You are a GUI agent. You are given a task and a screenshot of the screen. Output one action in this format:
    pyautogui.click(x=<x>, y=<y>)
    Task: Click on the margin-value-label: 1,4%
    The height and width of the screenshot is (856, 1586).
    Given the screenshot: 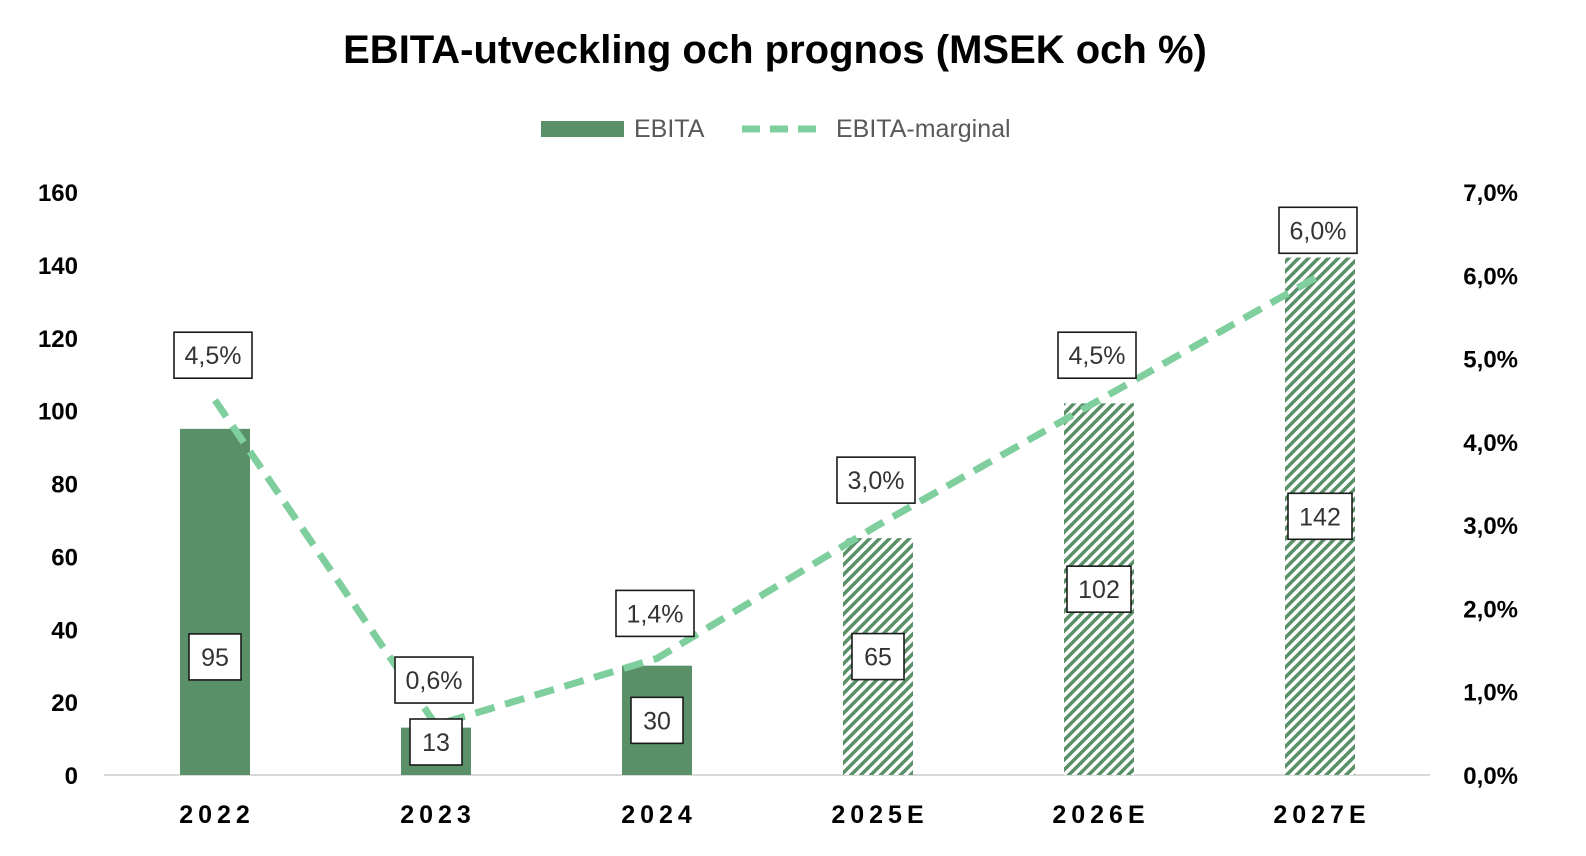 What is the action you would take?
    pyautogui.click(x=655, y=614)
    